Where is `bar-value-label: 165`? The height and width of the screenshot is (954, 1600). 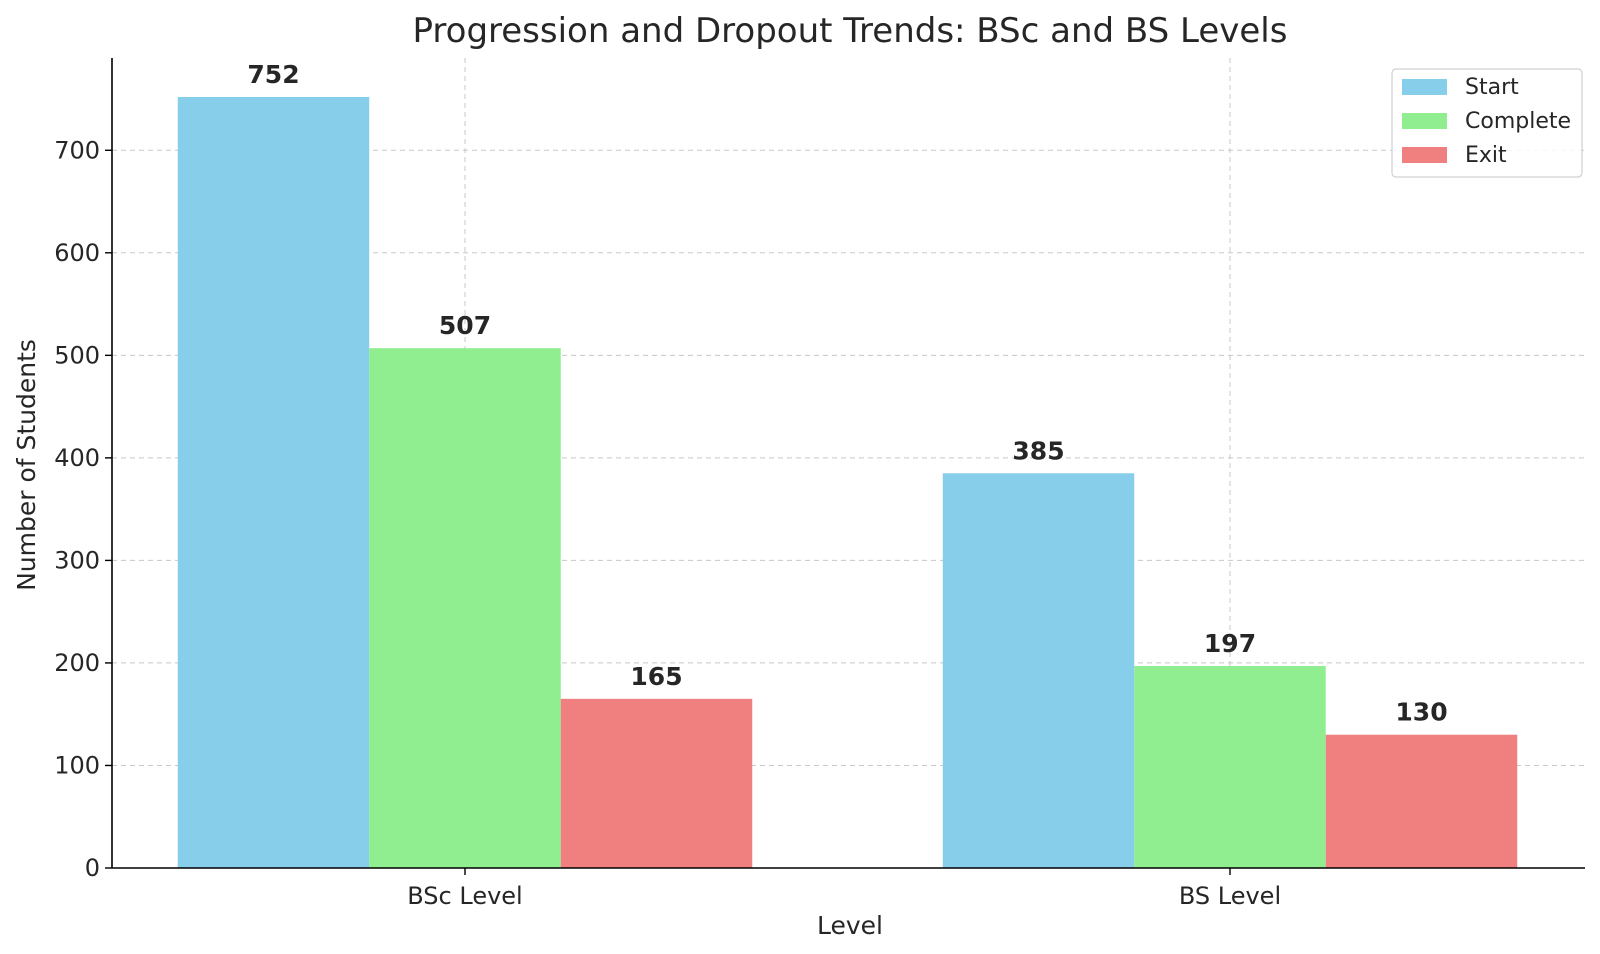
bar-value-label: 165 is located at coordinates (656, 676).